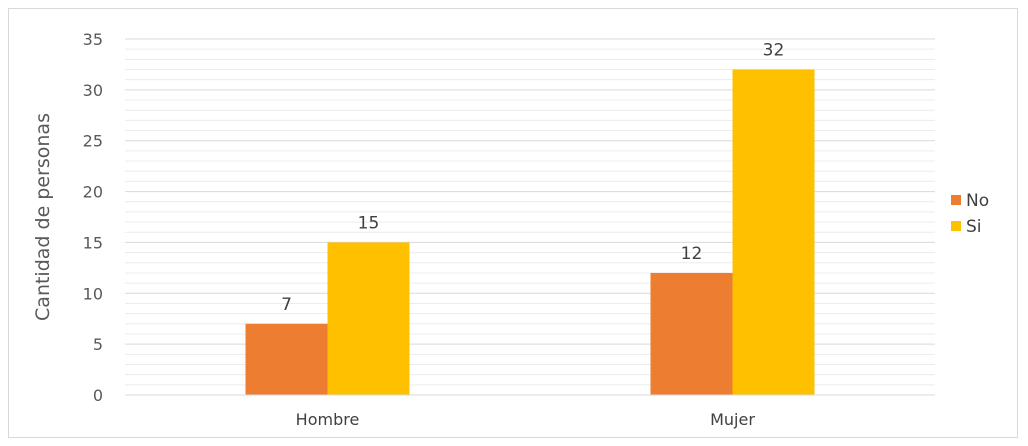 The image size is (1028, 446). I want to click on legend-swatch-si, so click(956, 226).